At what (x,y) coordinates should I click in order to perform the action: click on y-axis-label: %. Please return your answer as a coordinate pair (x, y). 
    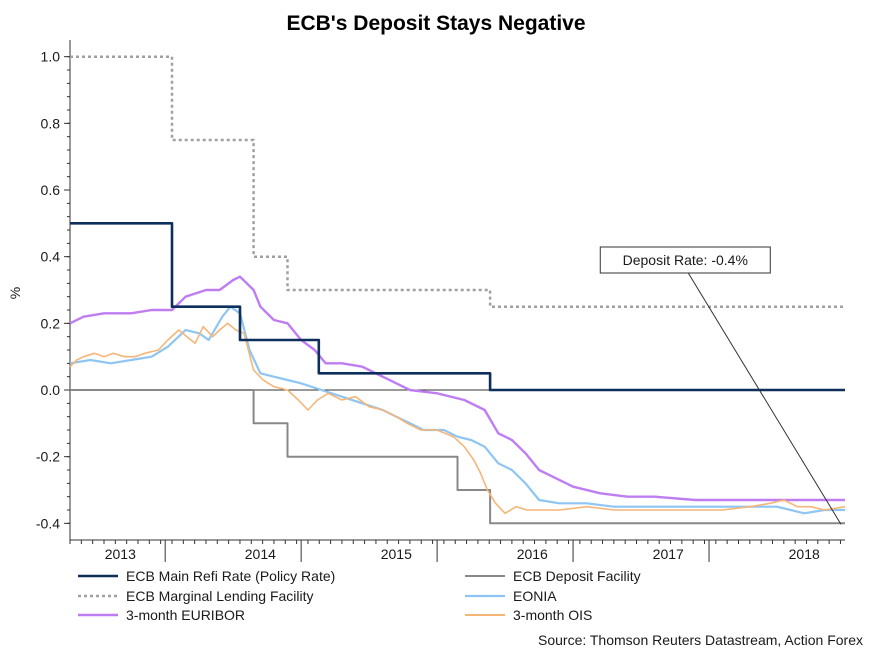
    Looking at the image, I should click on (15, 293).